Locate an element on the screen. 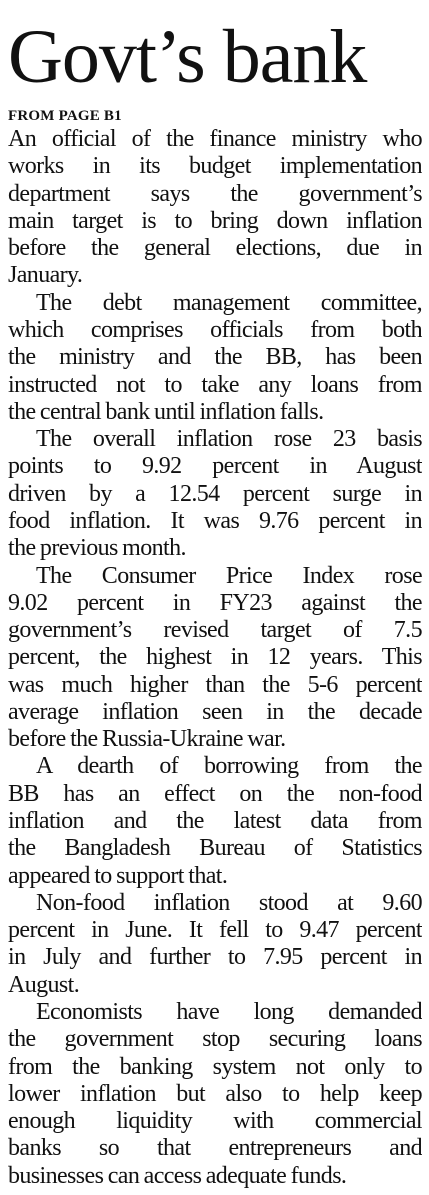 Image resolution: width=429 pixels, height=1195 pixels. text-line: January. is located at coordinates (45, 275).